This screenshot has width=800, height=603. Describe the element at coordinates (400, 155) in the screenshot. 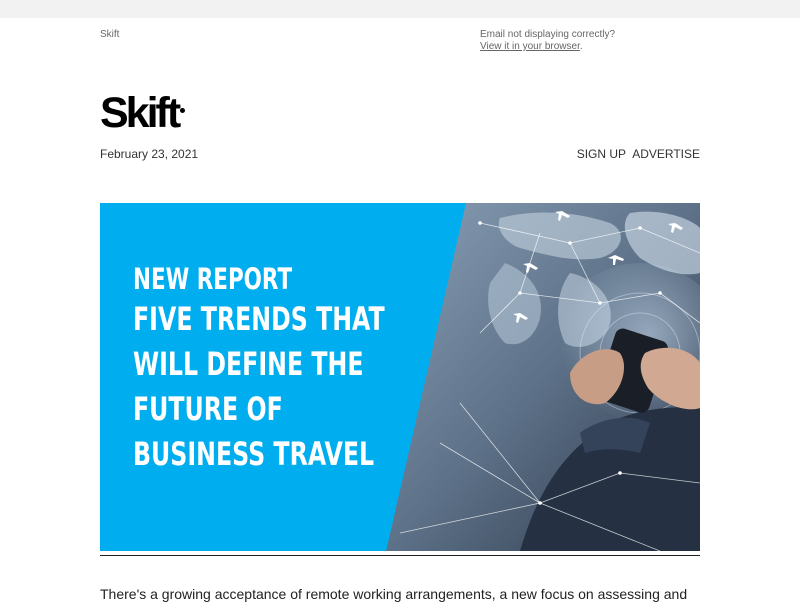

I see `dateline: February 23, 2021 SIGN UP ADVERTISE` at that location.